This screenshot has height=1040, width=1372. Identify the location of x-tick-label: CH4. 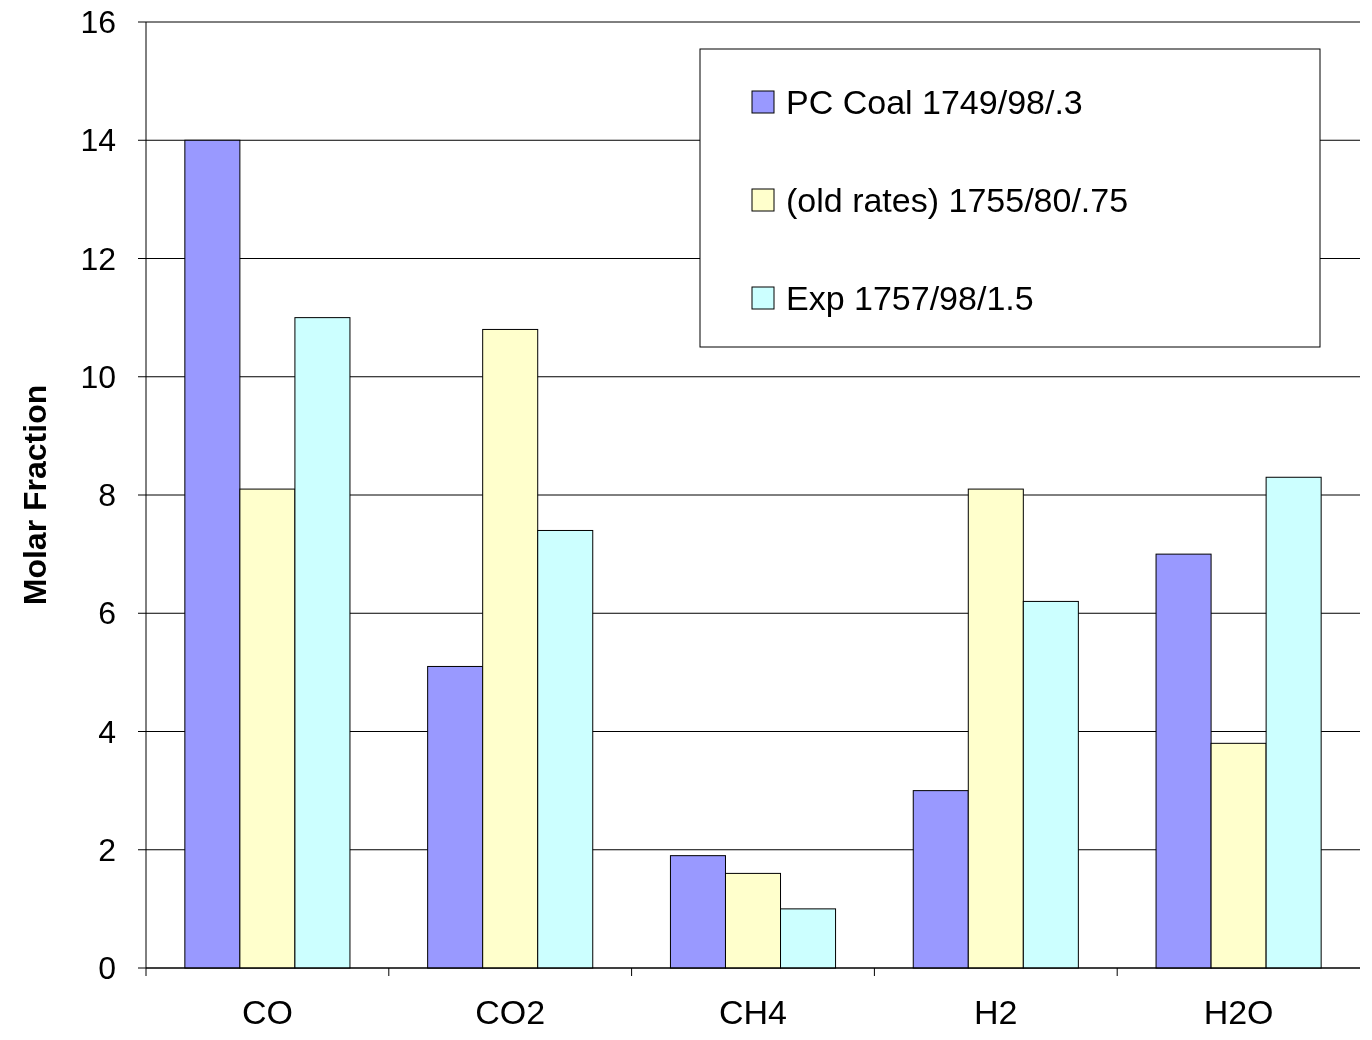
(753, 1012).